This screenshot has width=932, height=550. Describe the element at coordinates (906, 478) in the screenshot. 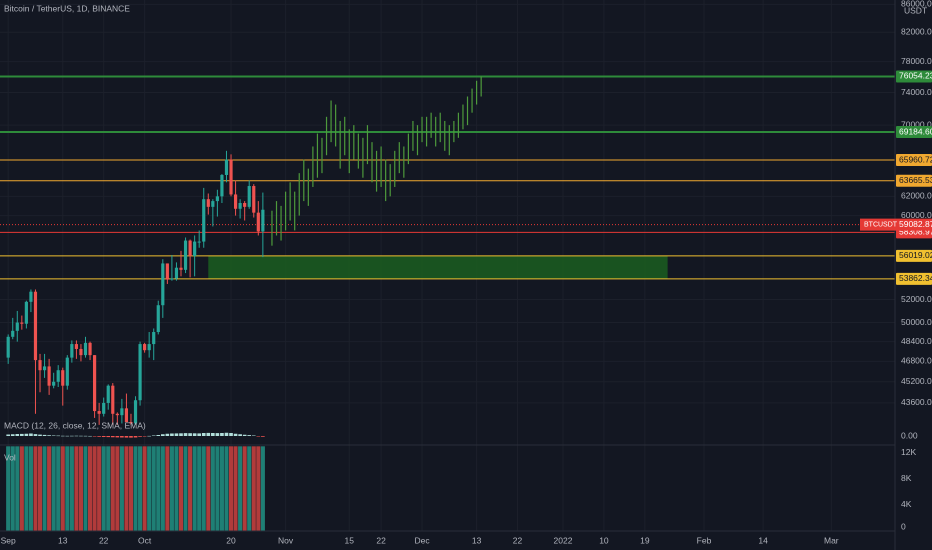

I see `volume-tick-label: 8K` at that location.